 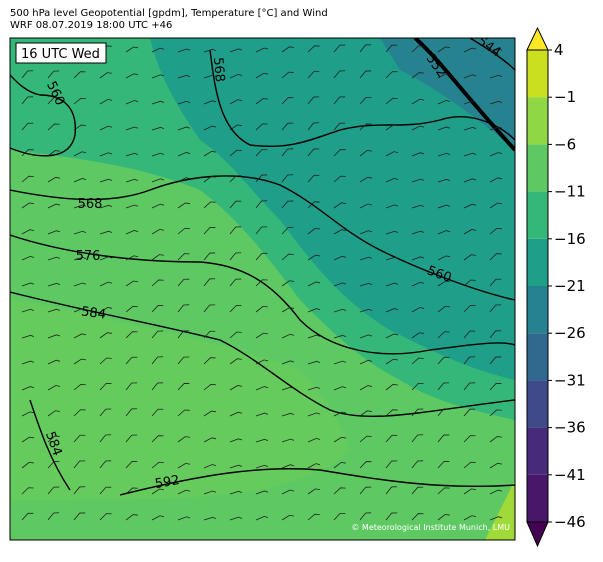 I want to click on colorbar-under, so click(x=537, y=534).